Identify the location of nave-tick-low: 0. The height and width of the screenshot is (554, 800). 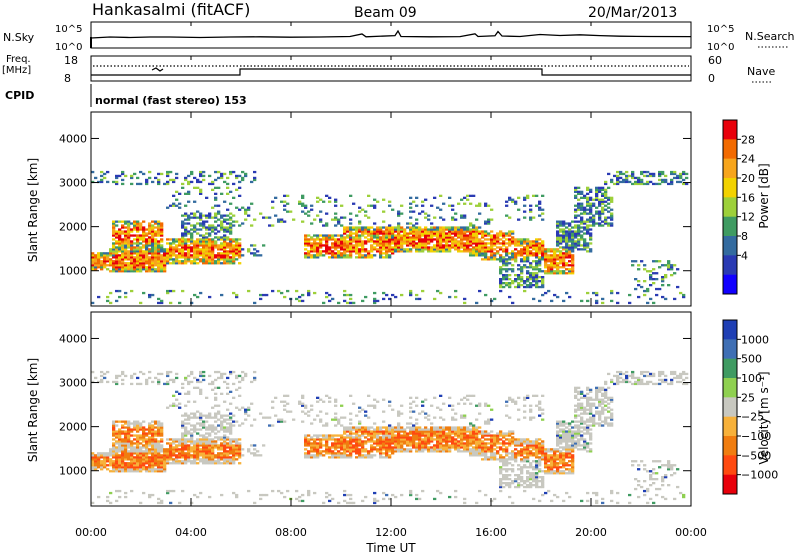
(711, 78).